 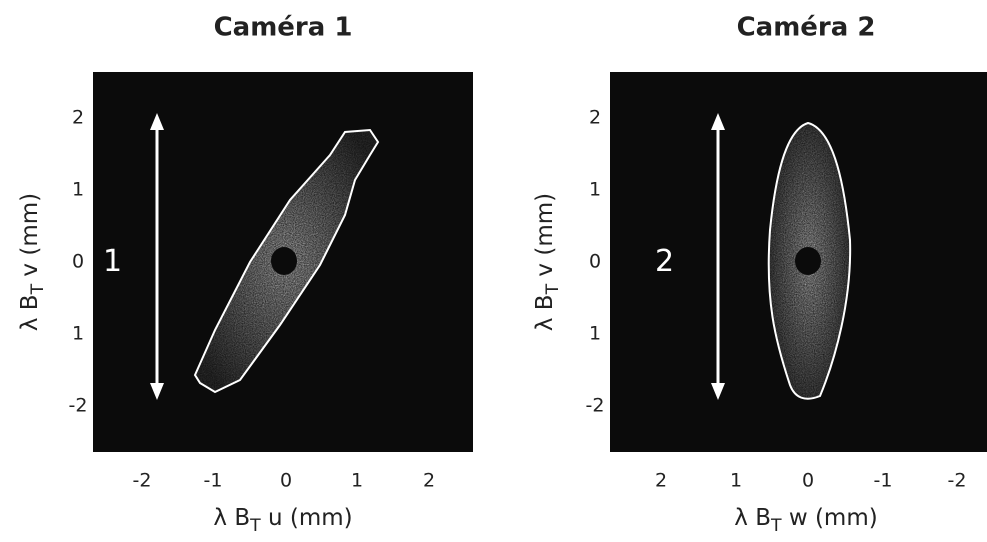 I want to click on marker-label-sub: 2, so click(x=664, y=261).